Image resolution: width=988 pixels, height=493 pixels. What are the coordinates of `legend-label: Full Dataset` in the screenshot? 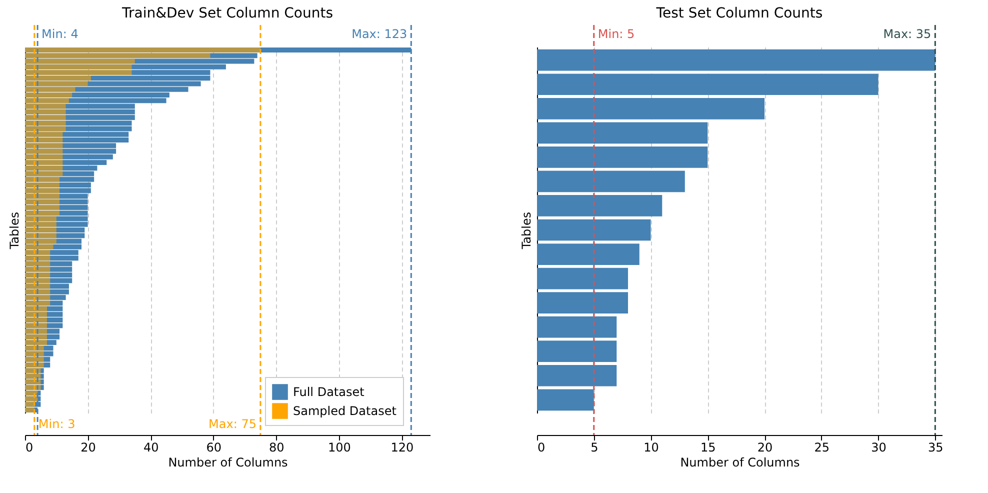 It's located at (329, 392).